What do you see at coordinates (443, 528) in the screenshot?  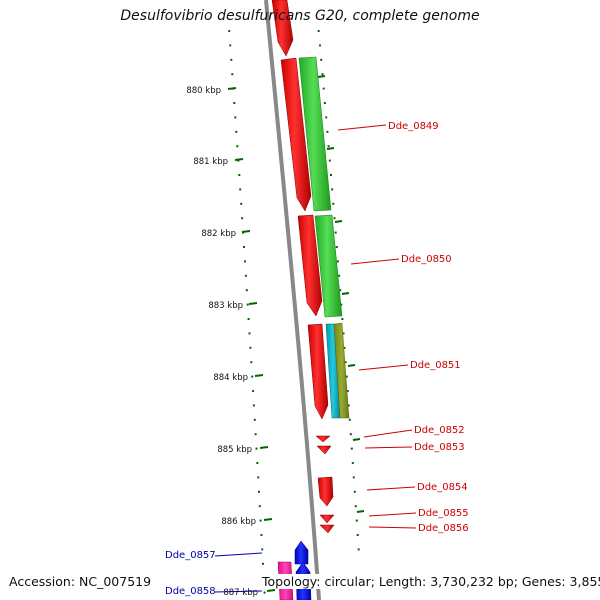 I see `gene-label: Dde_0856` at bounding box center [443, 528].